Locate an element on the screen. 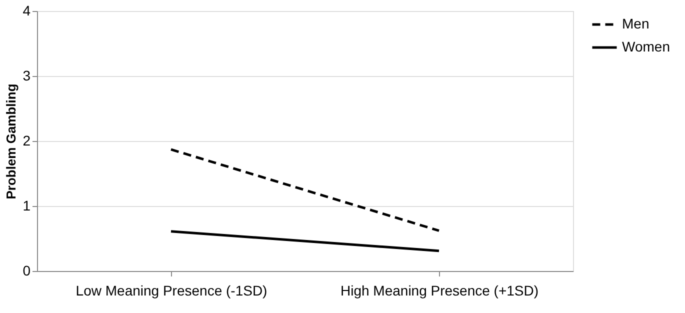 The width and height of the screenshot is (685, 313). y-tick-label: 4 is located at coordinates (26, 10).